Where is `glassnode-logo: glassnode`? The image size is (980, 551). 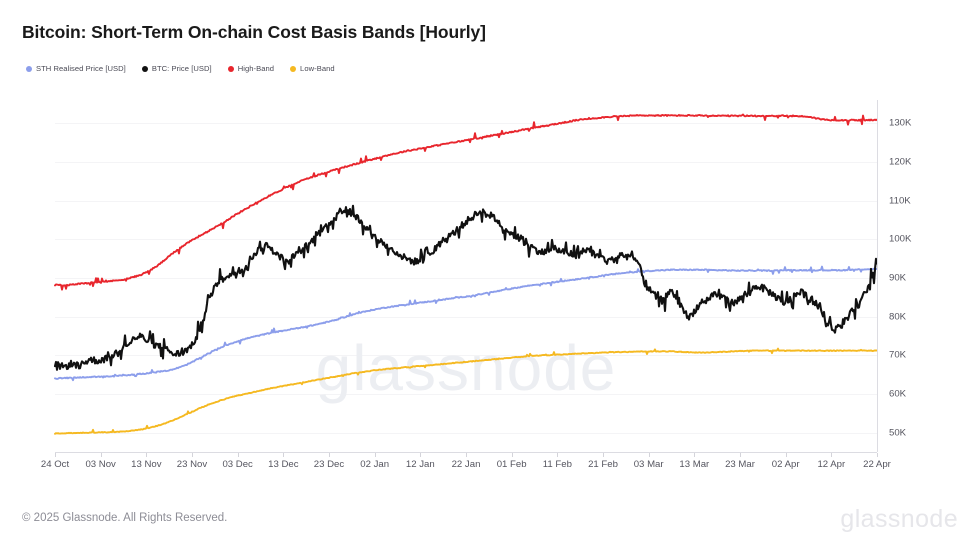 glassnode-logo: glassnode is located at coordinates (899, 519).